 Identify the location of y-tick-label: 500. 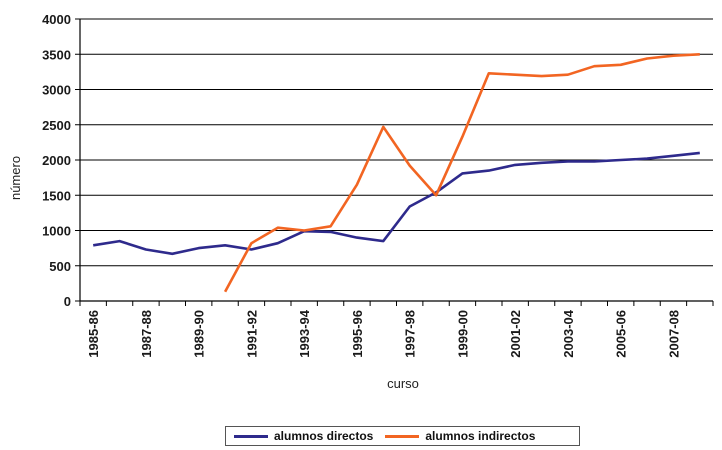
(60, 266).